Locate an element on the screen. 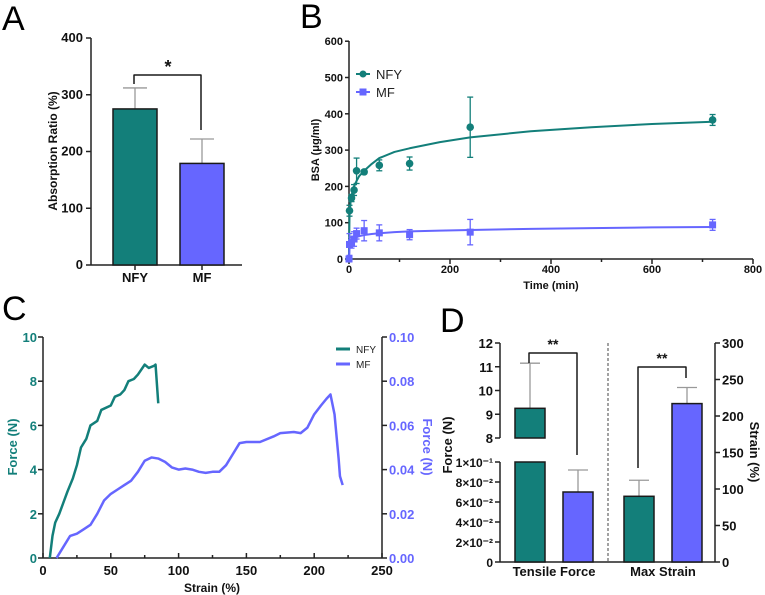  x-tick-label: MF is located at coordinates (202, 277).